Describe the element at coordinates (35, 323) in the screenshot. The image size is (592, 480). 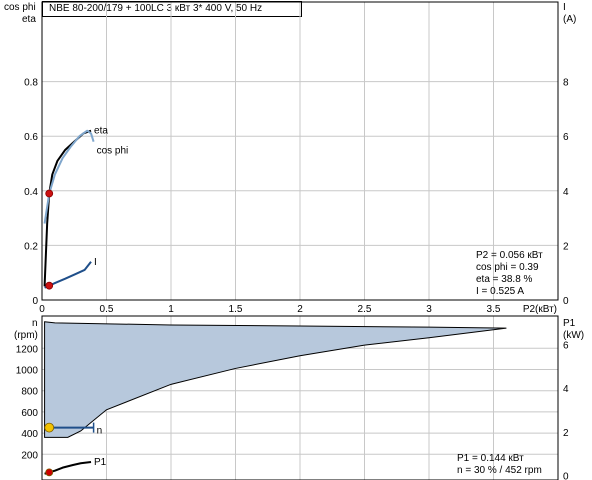
I see `y-axis-label-left: n` at that location.